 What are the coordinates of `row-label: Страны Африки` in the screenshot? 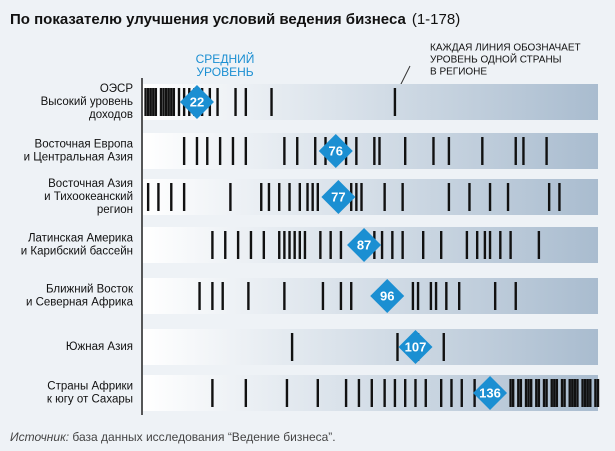 It's located at (90, 387).